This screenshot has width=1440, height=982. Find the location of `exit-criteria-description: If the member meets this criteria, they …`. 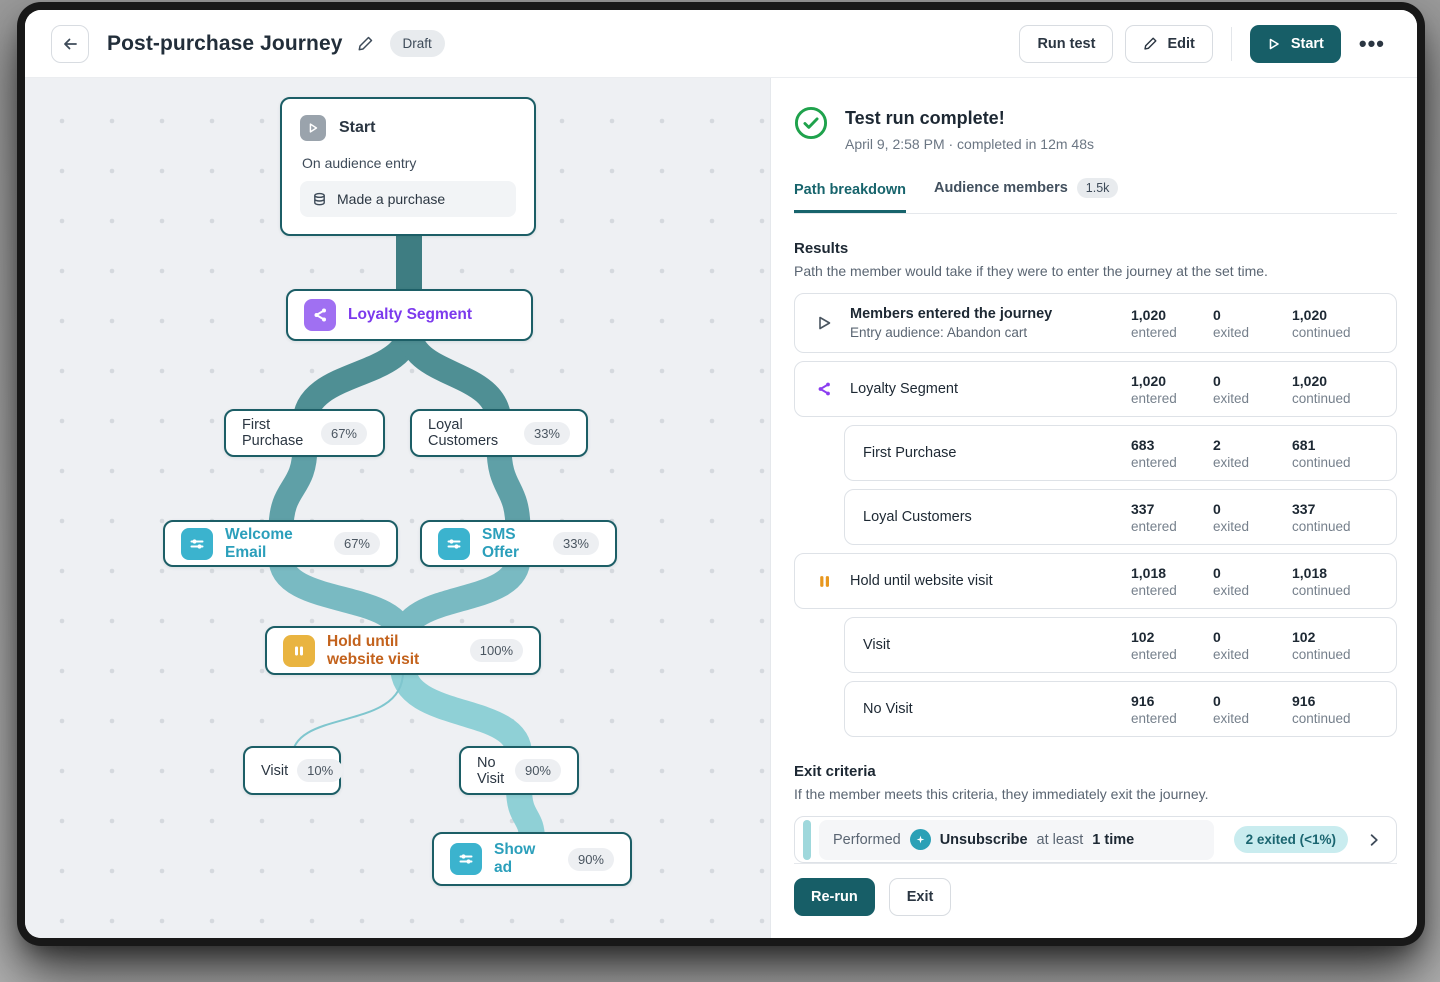

exit-criteria-description: If the member meets this criteria, they … is located at coordinates (1001, 794).